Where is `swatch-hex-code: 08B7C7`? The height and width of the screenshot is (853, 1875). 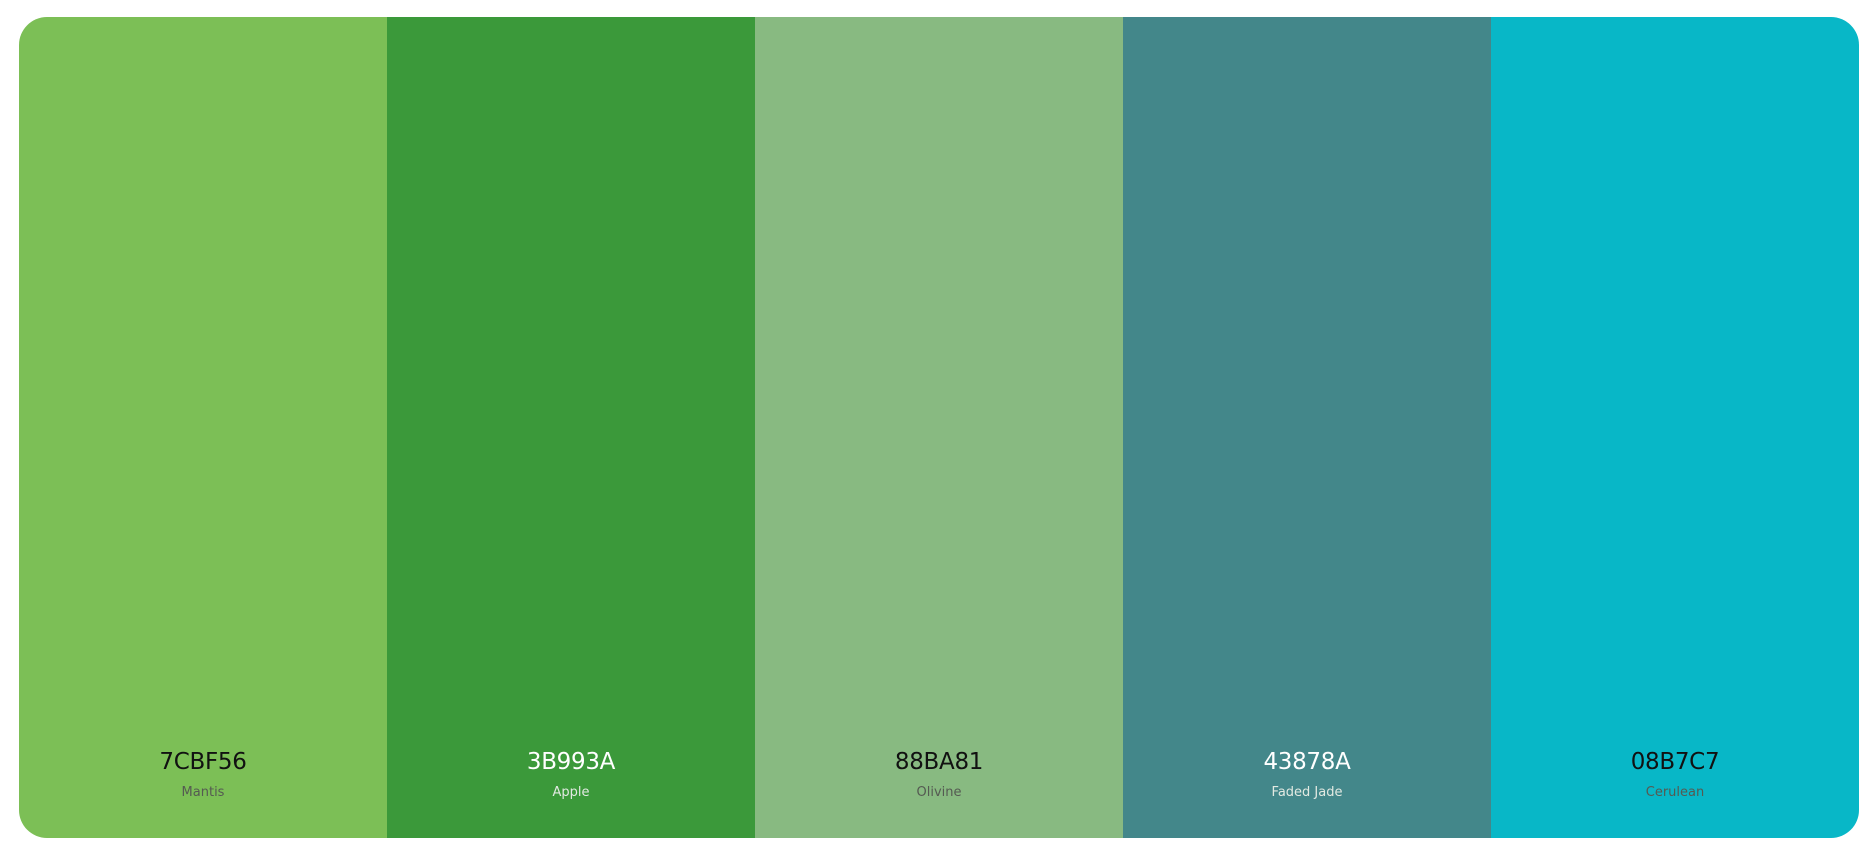 swatch-hex-code: 08B7C7 is located at coordinates (1675, 762).